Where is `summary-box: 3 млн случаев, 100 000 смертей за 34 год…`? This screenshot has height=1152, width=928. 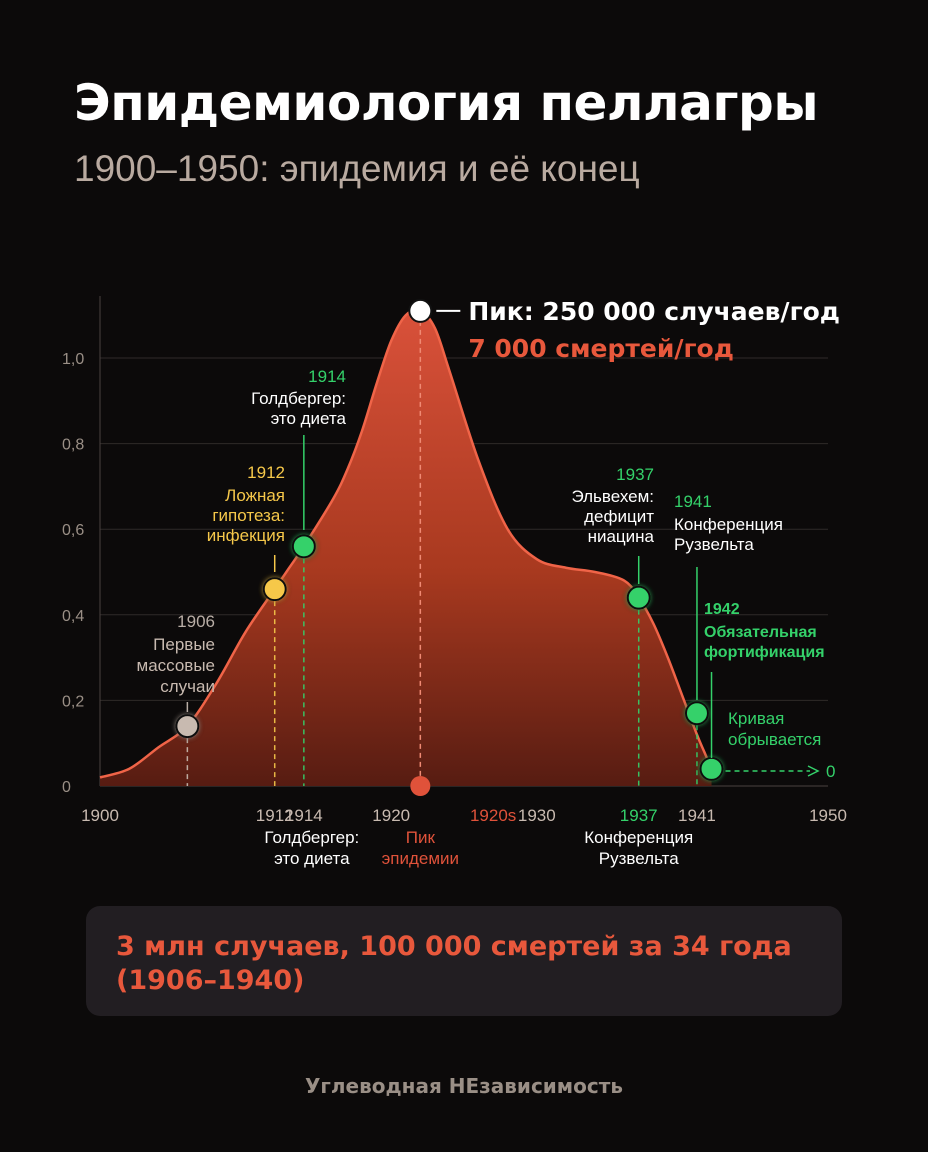
summary-box: 3 млн случаев, 100 000 смертей за 34 год… is located at coordinates (464, 961).